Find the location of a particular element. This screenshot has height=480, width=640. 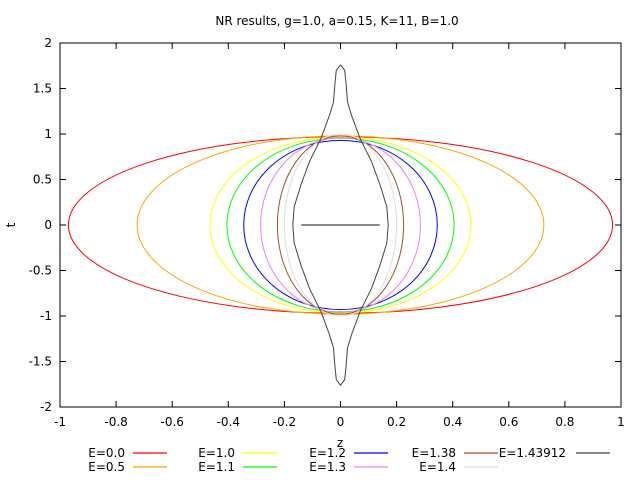

x-axis-label: z is located at coordinates (340, 443).